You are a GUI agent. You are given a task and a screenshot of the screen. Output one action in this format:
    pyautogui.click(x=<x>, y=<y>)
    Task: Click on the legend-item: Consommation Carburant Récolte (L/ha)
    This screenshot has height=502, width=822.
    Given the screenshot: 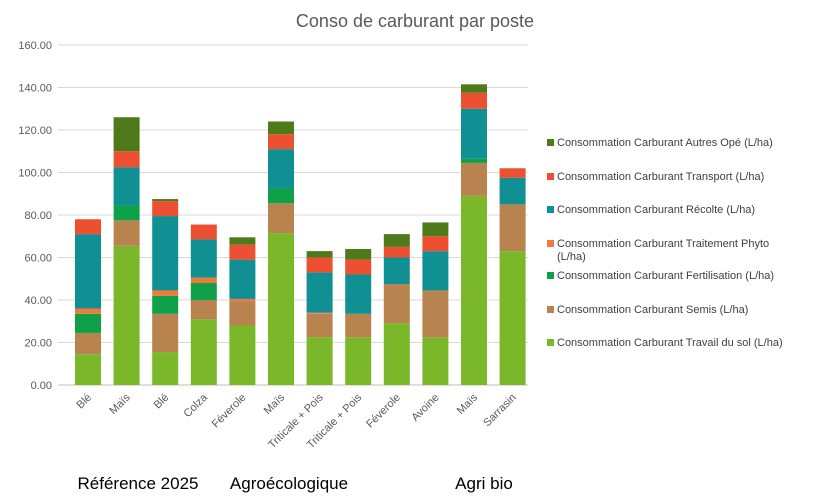 What is the action you would take?
    pyautogui.click(x=651, y=210)
    